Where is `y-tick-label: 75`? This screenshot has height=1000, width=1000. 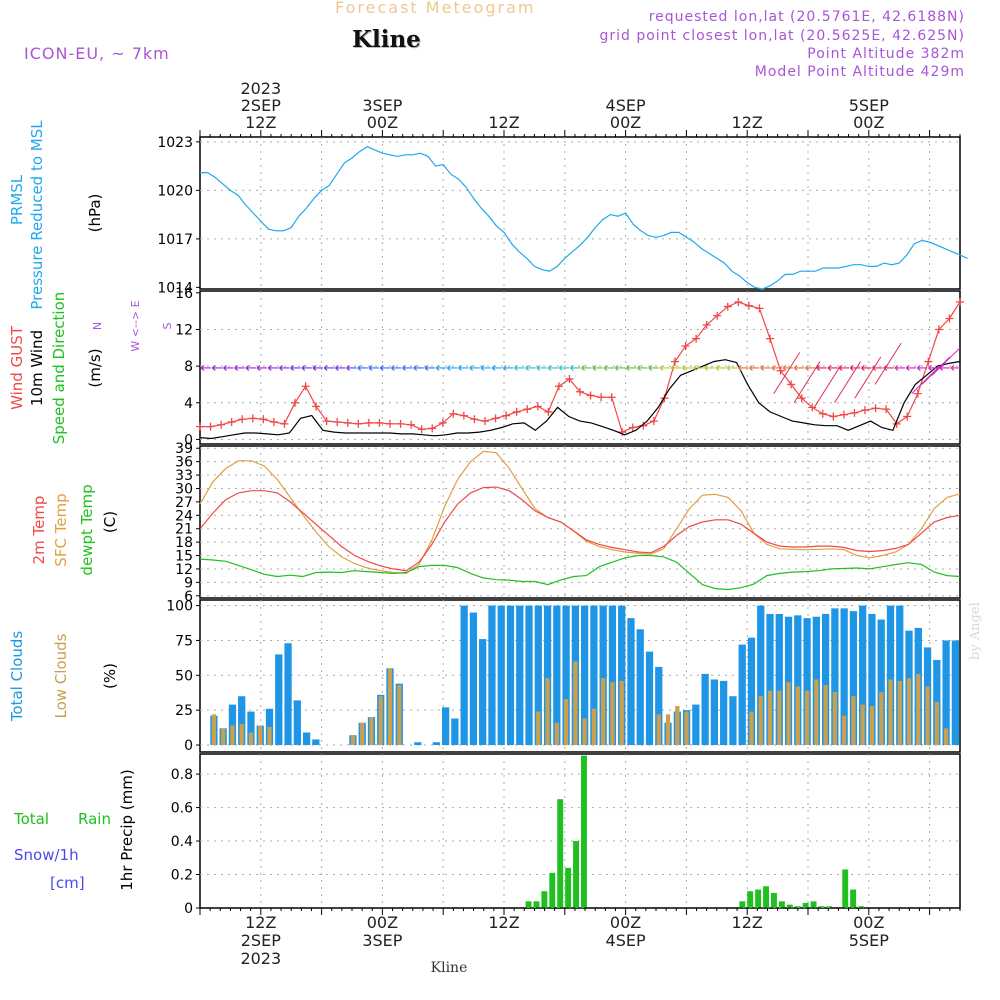
y-tick-label: 75 is located at coordinates (184, 641).